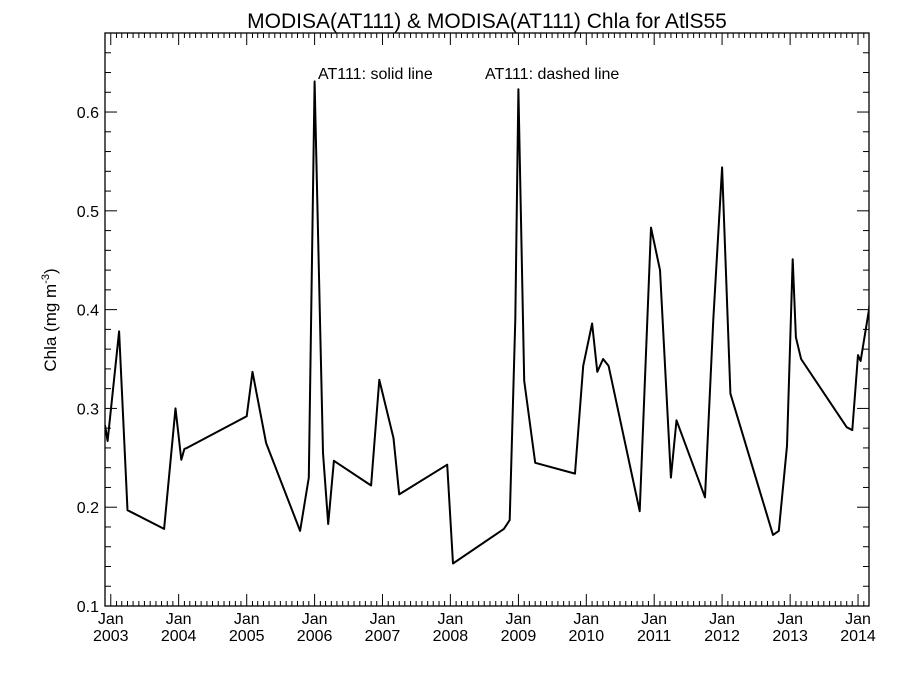  What do you see at coordinates (587, 636) in the screenshot?
I see `x-tick-year-label: 2010` at bounding box center [587, 636].